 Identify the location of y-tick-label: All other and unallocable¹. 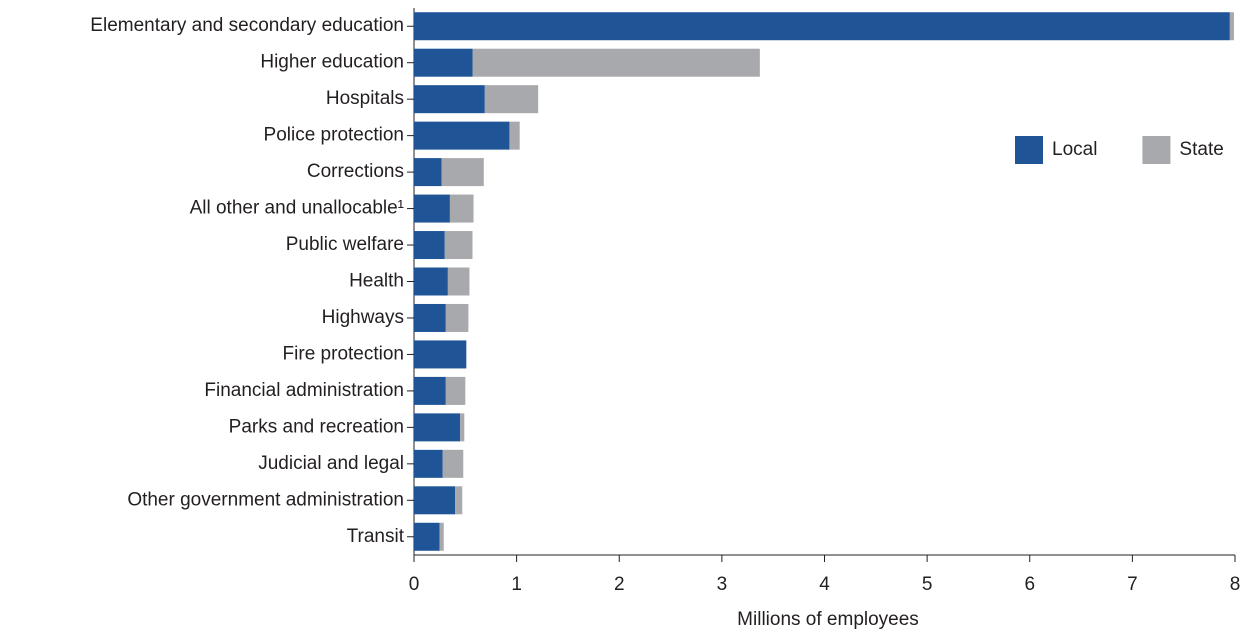
(297, 208).